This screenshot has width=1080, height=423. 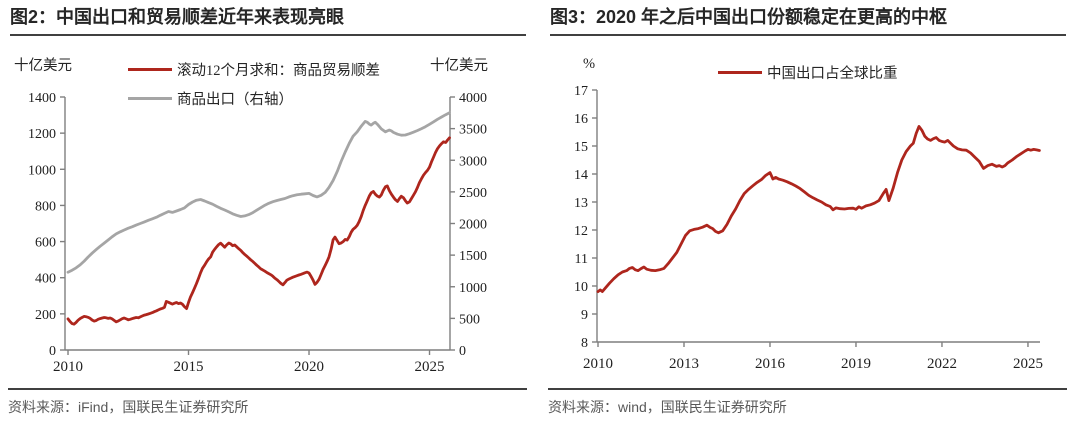 I want to click on y-tick-label: 1500, so click(x=473, y=256).